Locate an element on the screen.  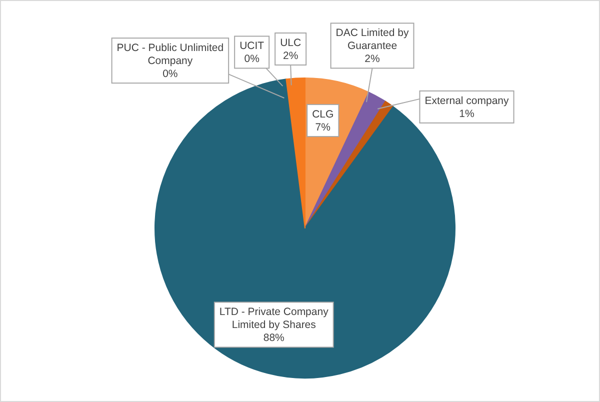
slice-label: LTD - Private Company Limited by Shares is located at coordinates (274, 319).